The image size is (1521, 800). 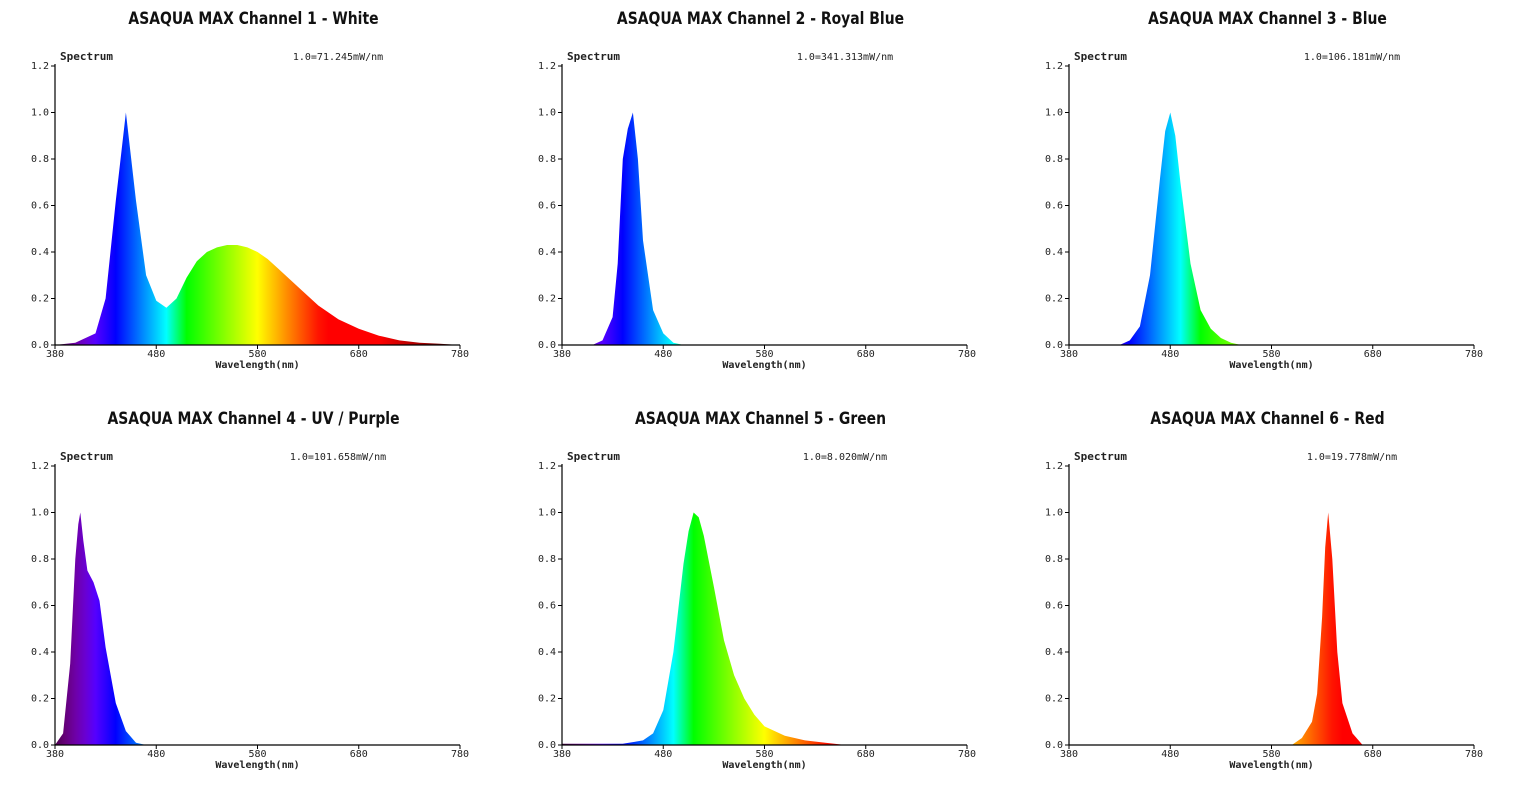 I want to click on chart-title: ASAQUA MAX Channel 5 - Green, so click(x=760, y=419).